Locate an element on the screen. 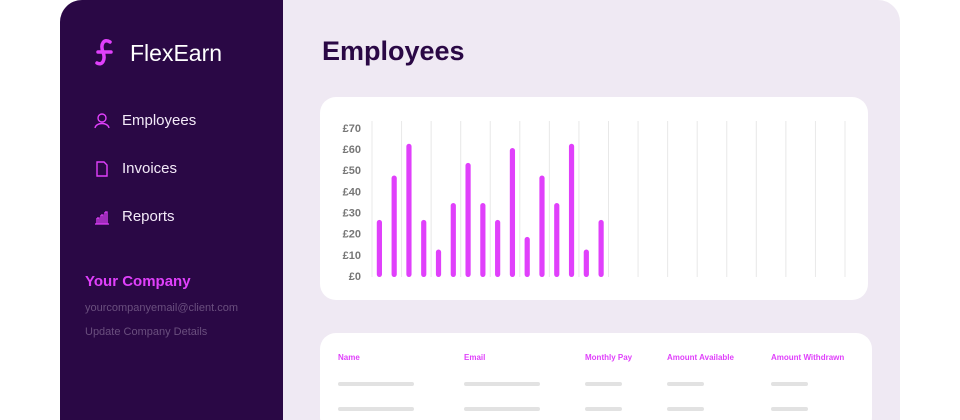 The width and height of the screenshot is (960, 420). y-tick-label: £0 is located at coordinates (355, 277).